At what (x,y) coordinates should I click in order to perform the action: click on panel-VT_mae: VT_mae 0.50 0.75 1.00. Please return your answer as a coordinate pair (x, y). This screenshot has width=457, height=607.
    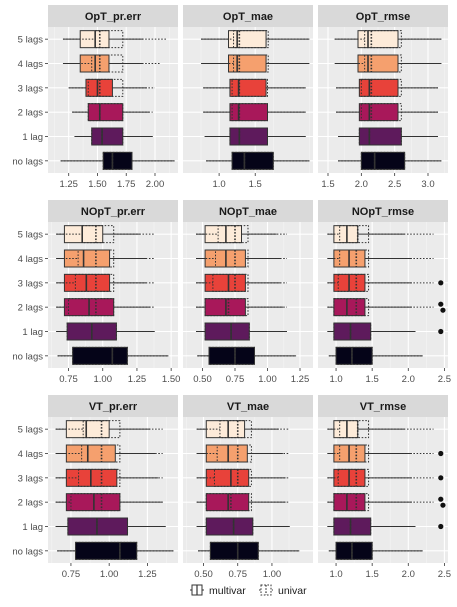
    Looking at the image, I should click on (248, 487).